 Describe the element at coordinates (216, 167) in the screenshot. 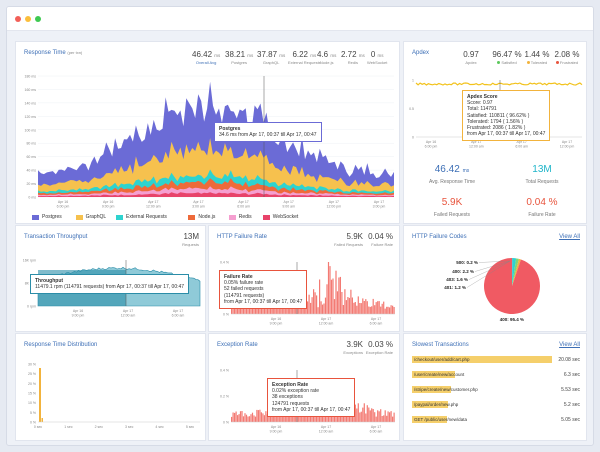

I see `area-graphql` at that location.